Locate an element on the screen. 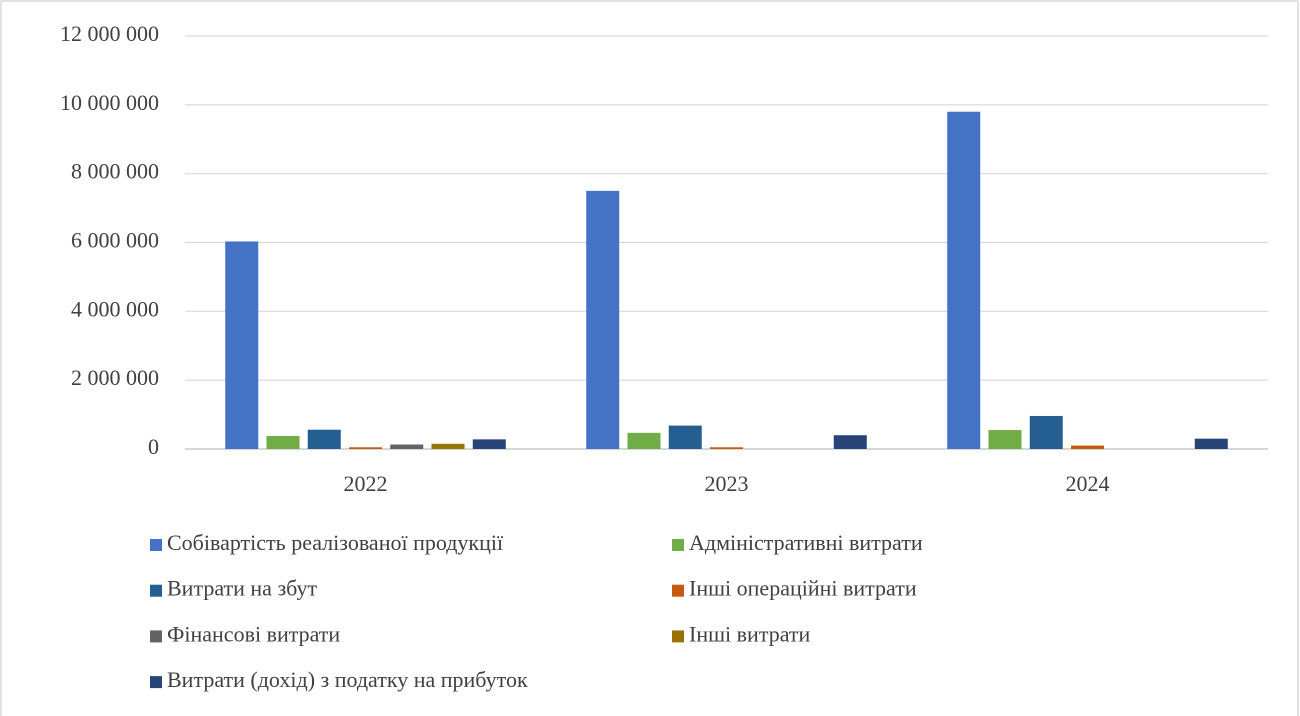 The width and height of the screenshot is (1300, 716). legend-label: Адміністративні витрати is located at coordinates (806, 542).